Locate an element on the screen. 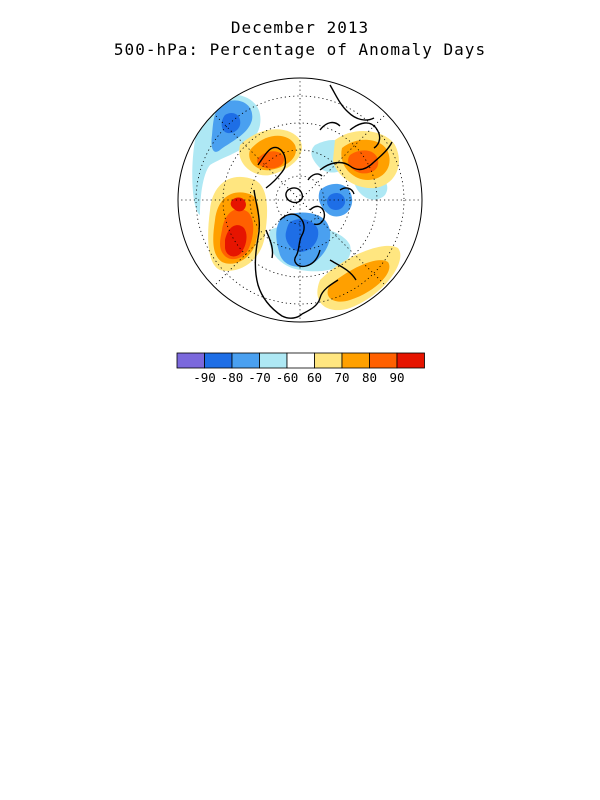 Image resolution: width=600 pixels, height=800 pixels. polar-map is located at coordinates (300, 200).